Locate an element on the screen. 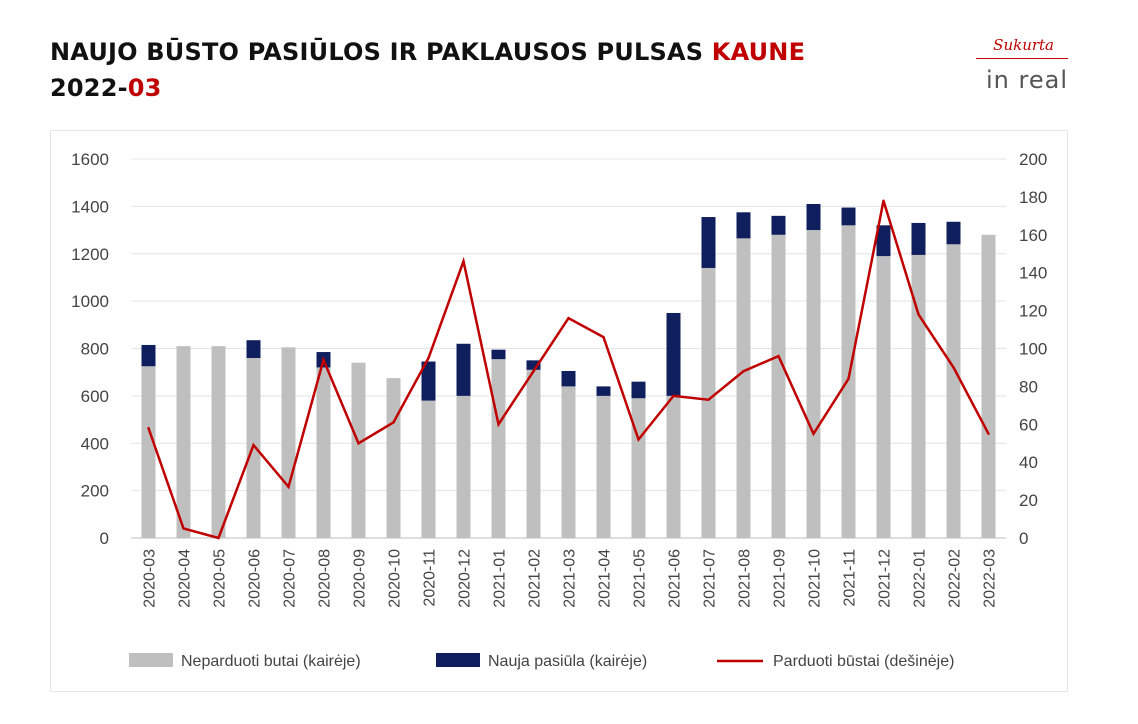  x-tick-label: 2020-10 is located at coordinates (395, 578).